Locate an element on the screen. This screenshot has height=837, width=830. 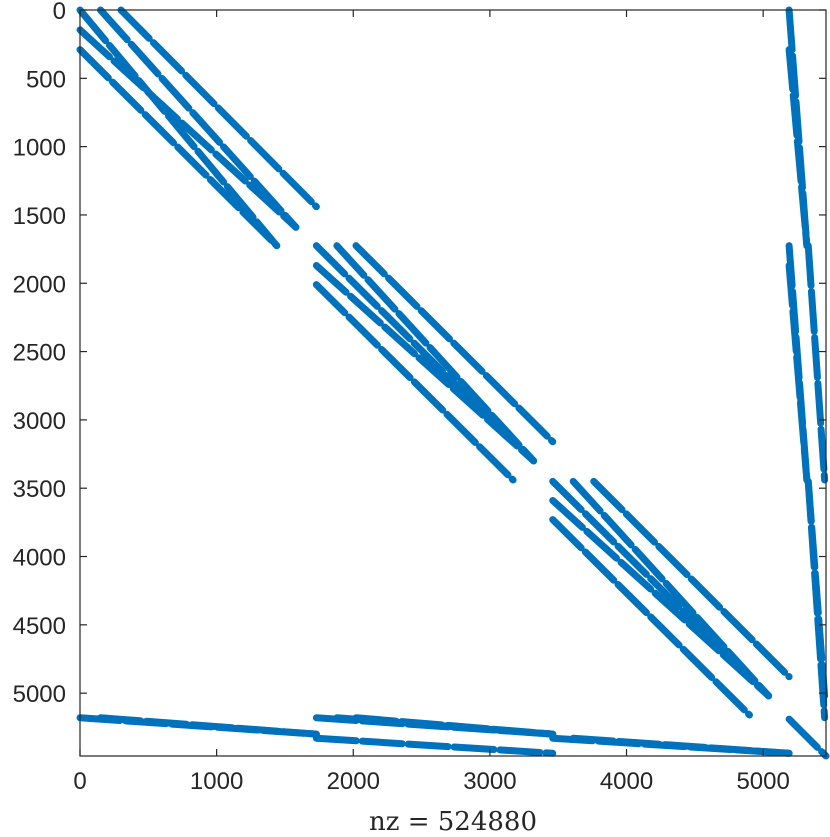
y-tick-label: 2000 is located at coordinates (39, 284).